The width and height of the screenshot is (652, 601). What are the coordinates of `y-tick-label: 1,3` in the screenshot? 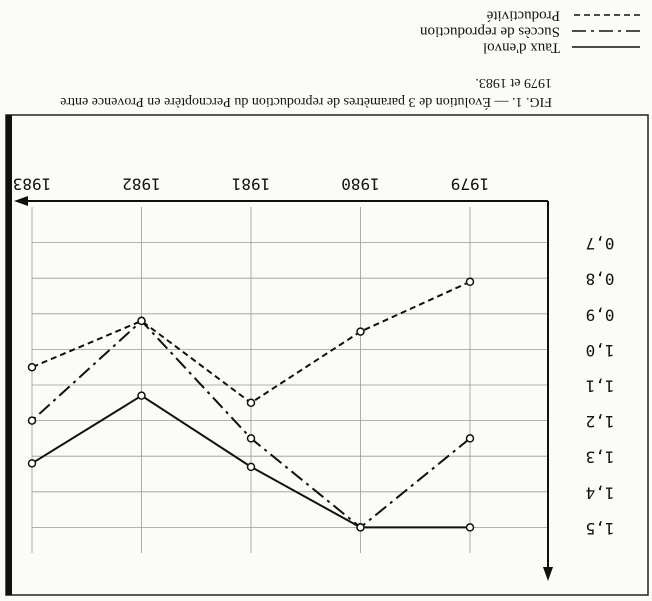 It's located at (600, 457).